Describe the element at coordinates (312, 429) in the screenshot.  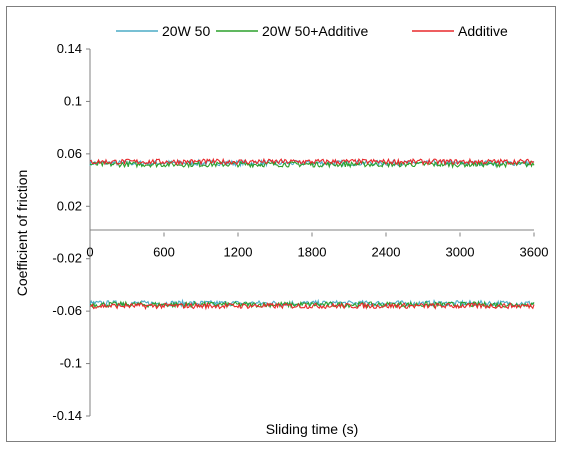
I see `x-axis-title: Sliding time (s)` at that location.